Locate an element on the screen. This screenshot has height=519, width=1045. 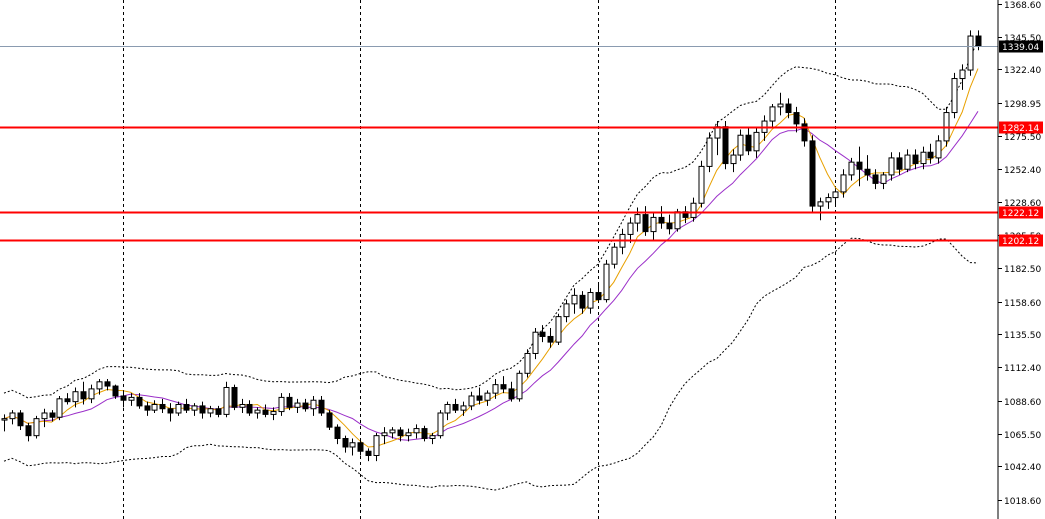
price-tick-label: 1158.60 is located at coordinates (1022, 304).